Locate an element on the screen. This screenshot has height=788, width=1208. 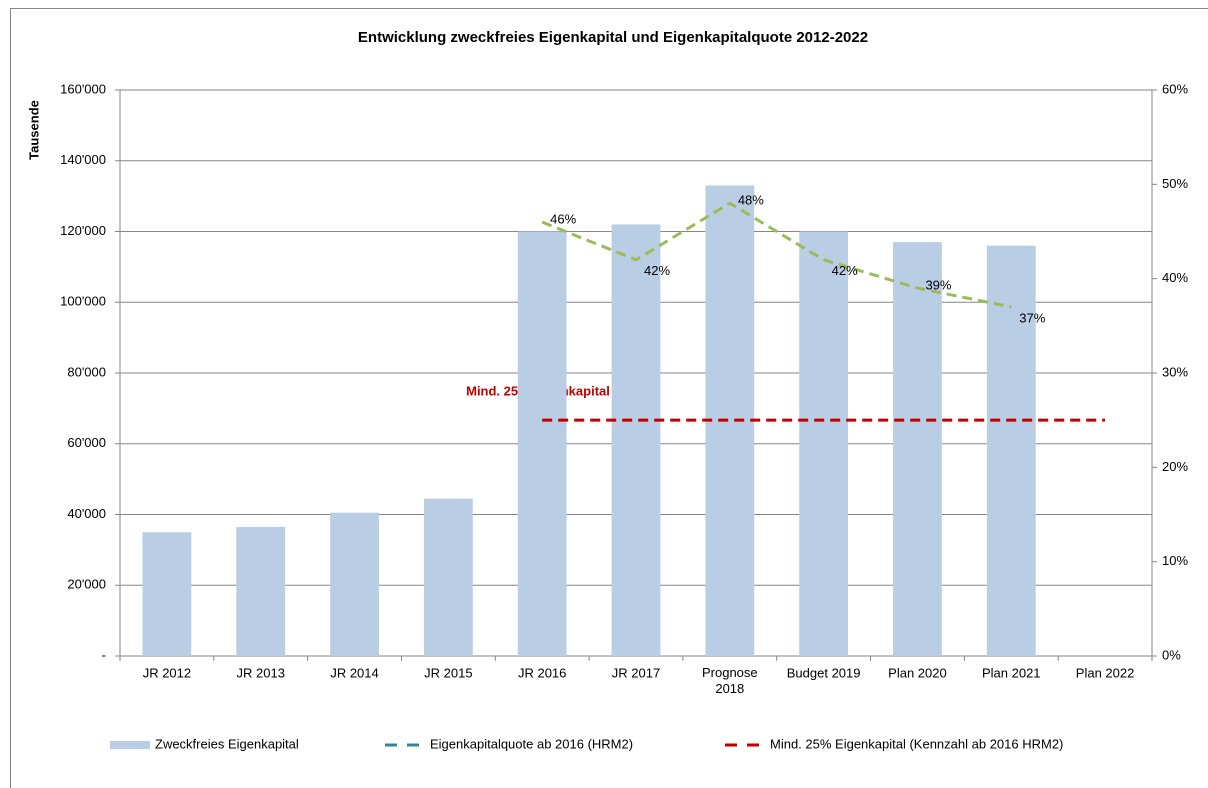
x-tick-label: Prognose 2018 is located at coordinates (730, 680).